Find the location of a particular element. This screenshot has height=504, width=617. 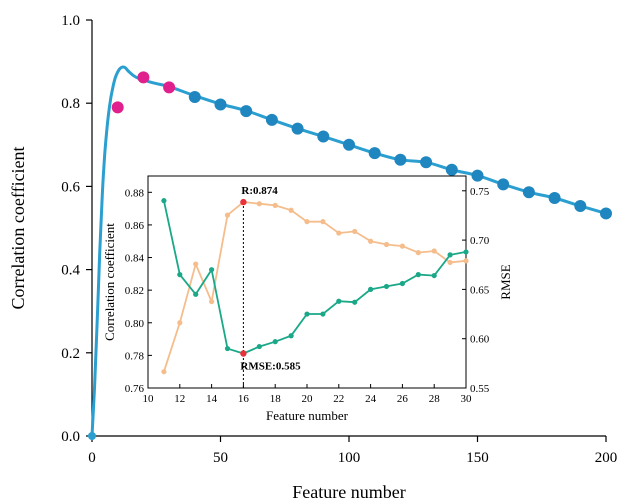

inset-y-tick-label-left: 0.76 is located at coordinates (135, 389).